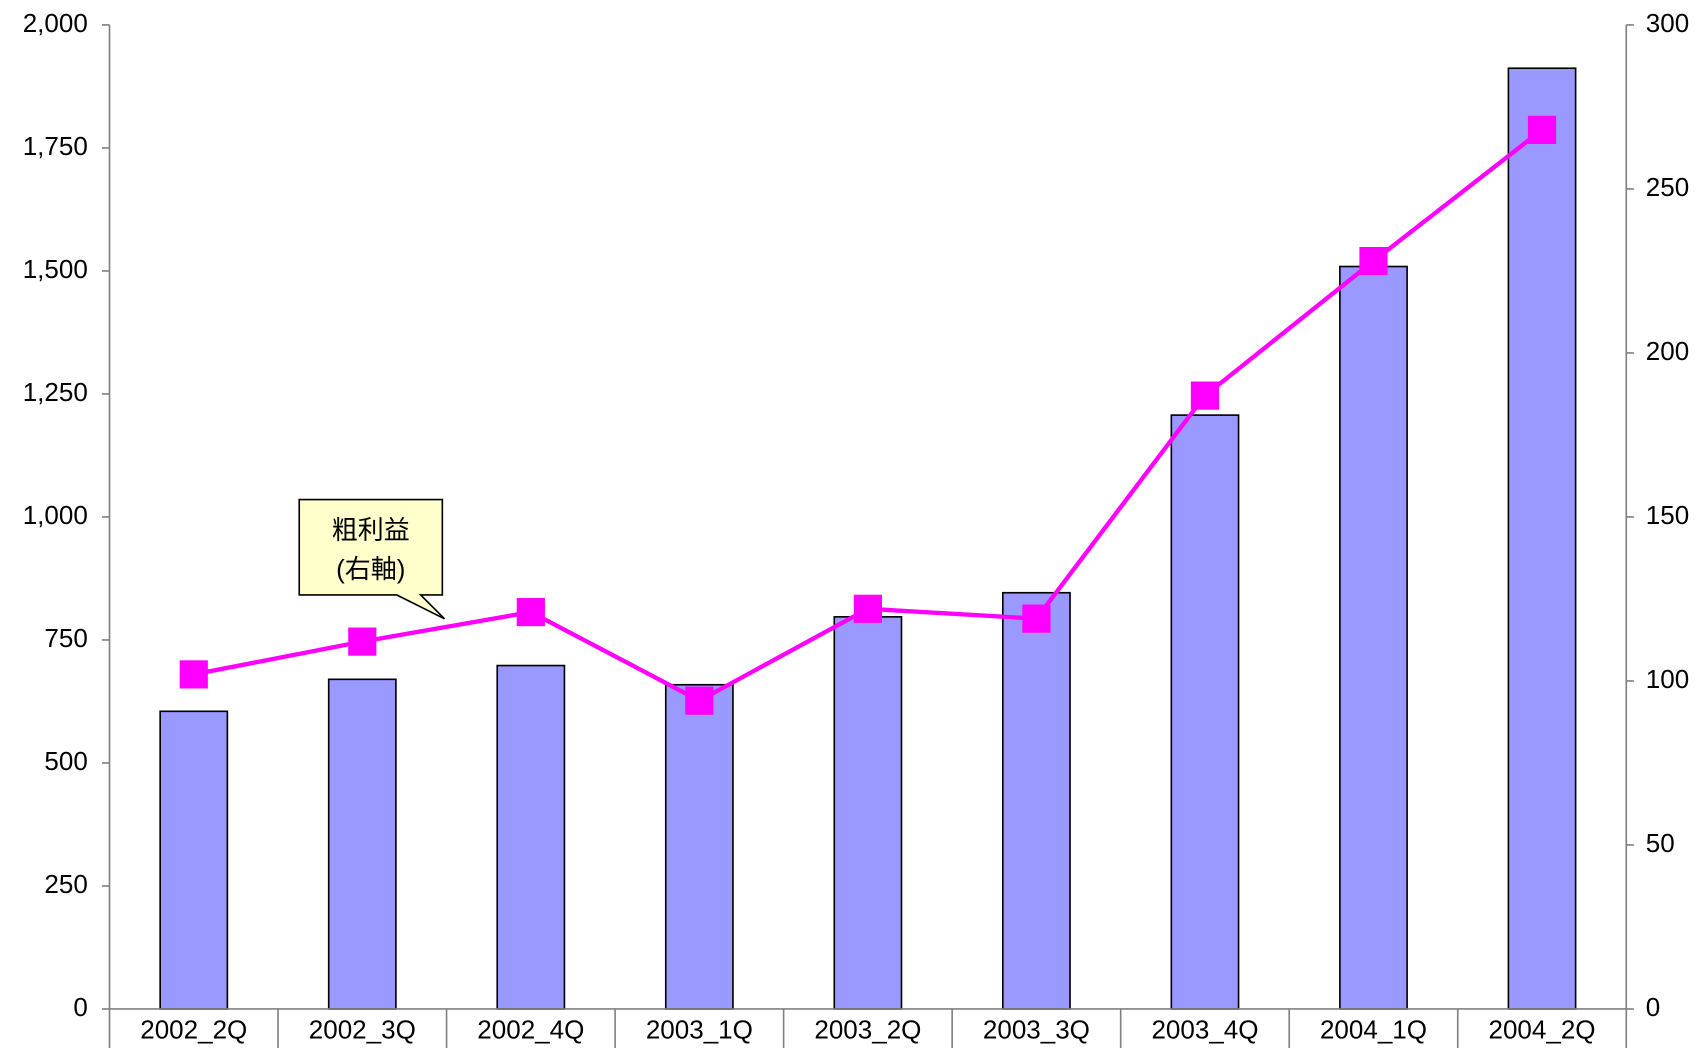 The height and width of the screenshot is (1048, 1700). Describe the element at coordinates (1667, 515) in the screenshot. I see `y2-tick-label: 150` at that location.